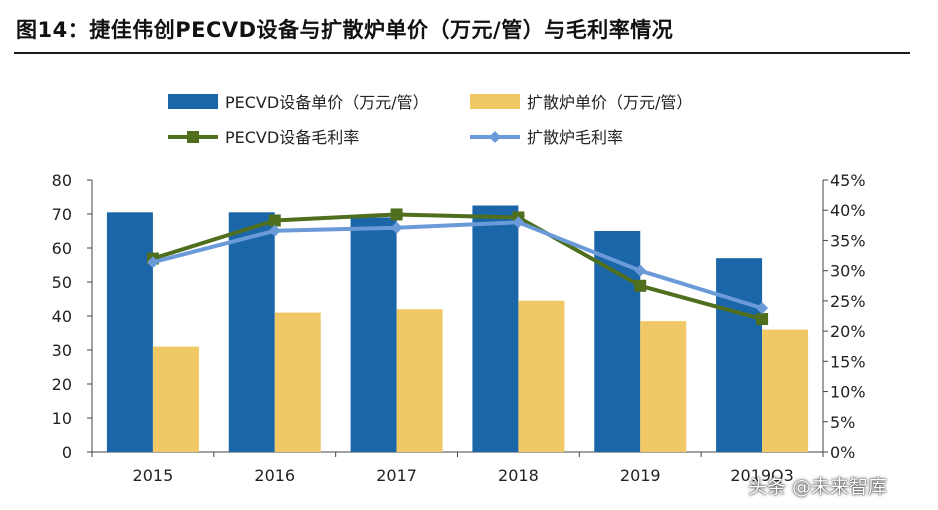 The width and height of the screenshot is (938, 510). Describe the element at coordinates (518, 475) in the screenshot. I see `x-tick-label: 2018` at that location.